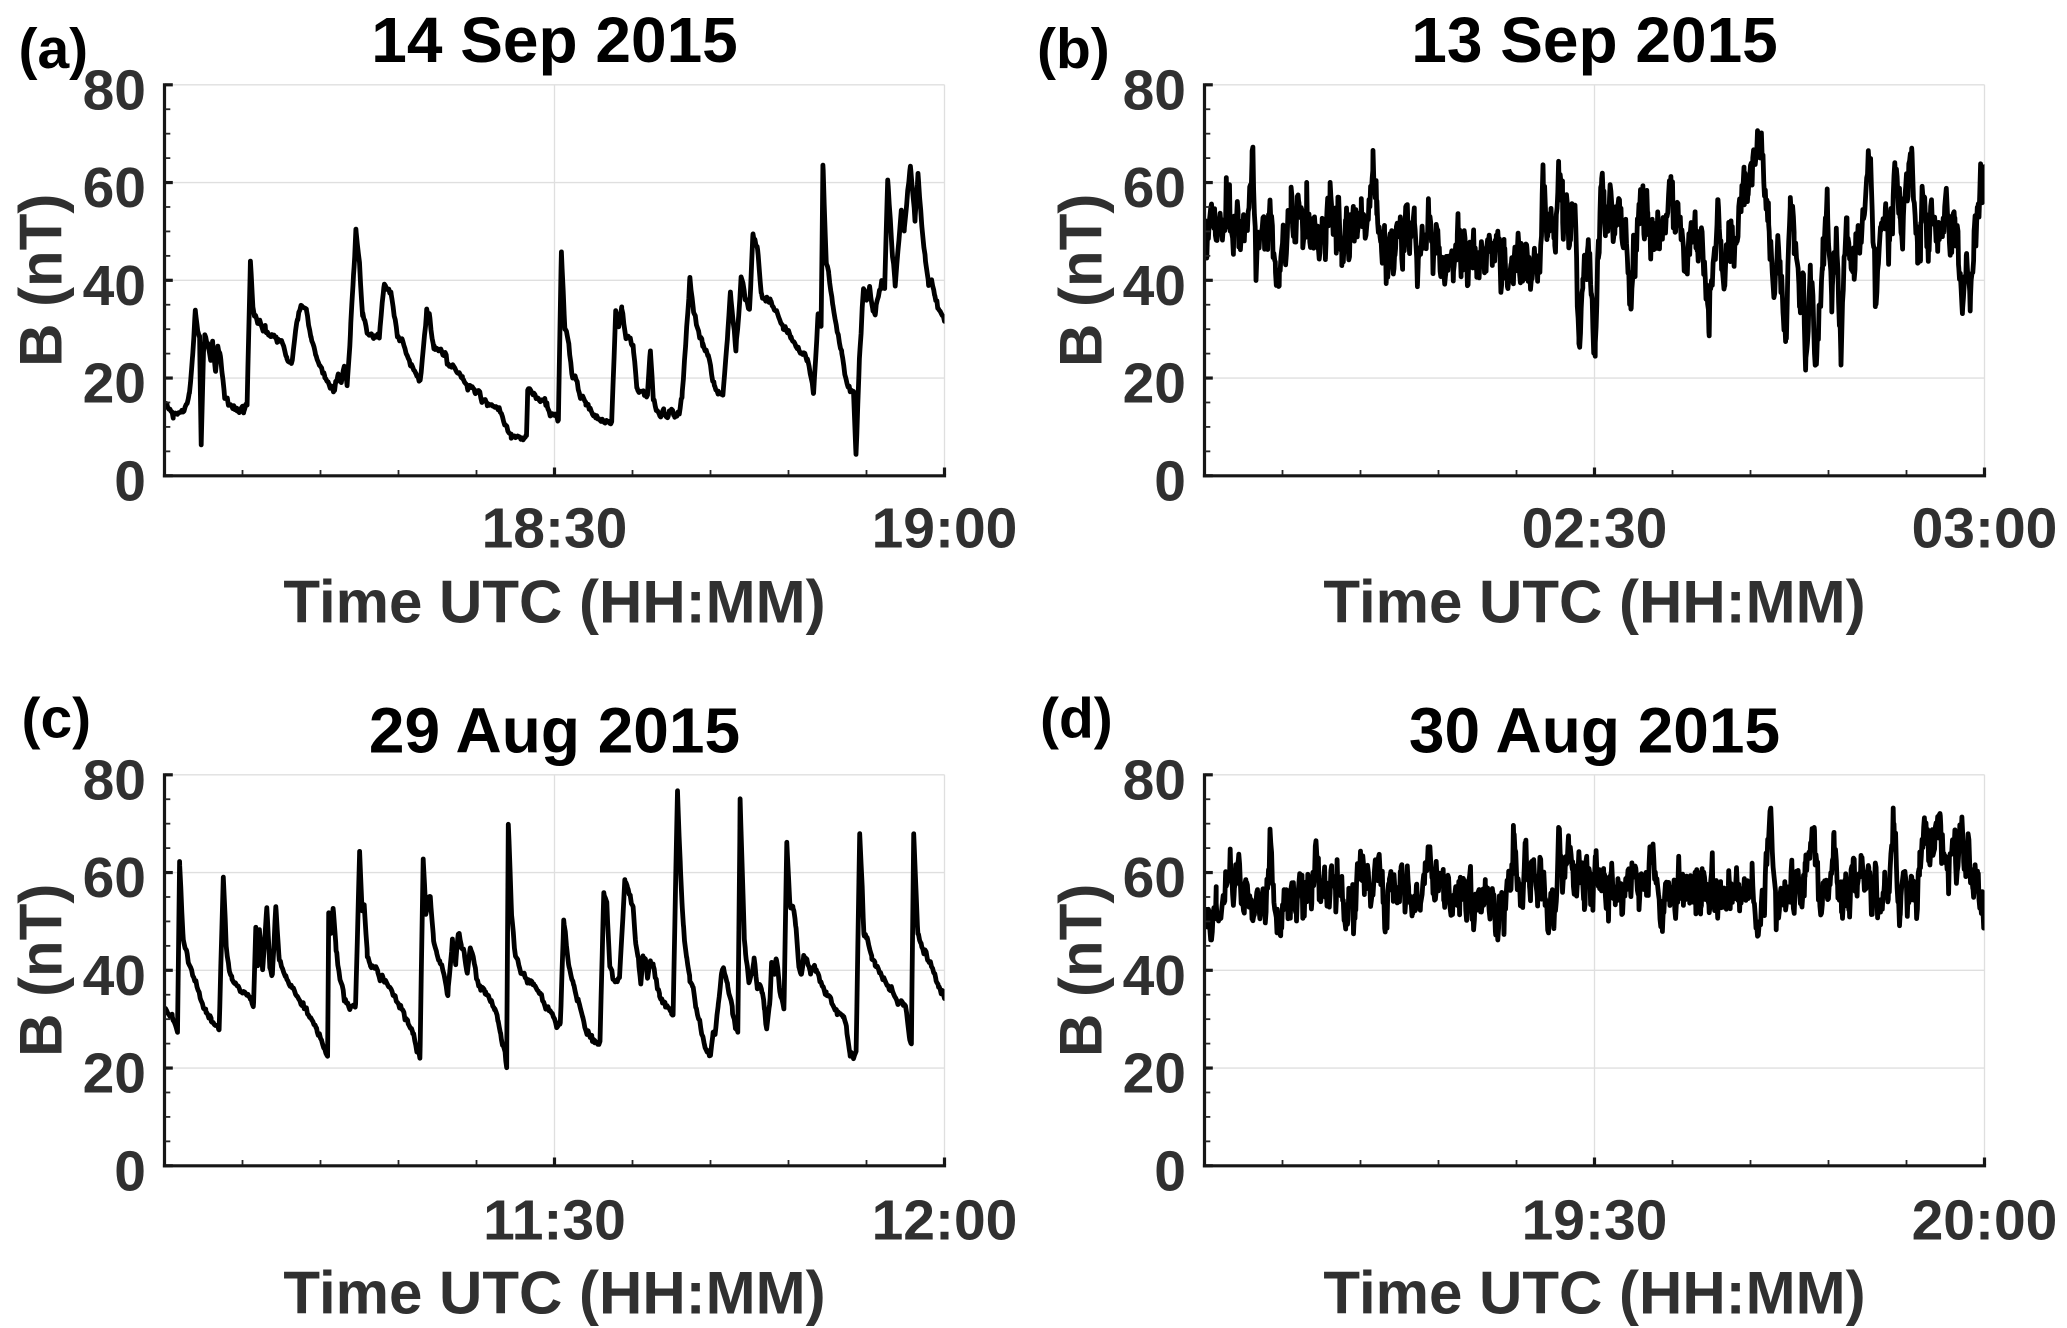 The width and height of the screenshot is (2067, 1328). I want to click on svg-text: 14 Sep 2015, so click(554, 40).